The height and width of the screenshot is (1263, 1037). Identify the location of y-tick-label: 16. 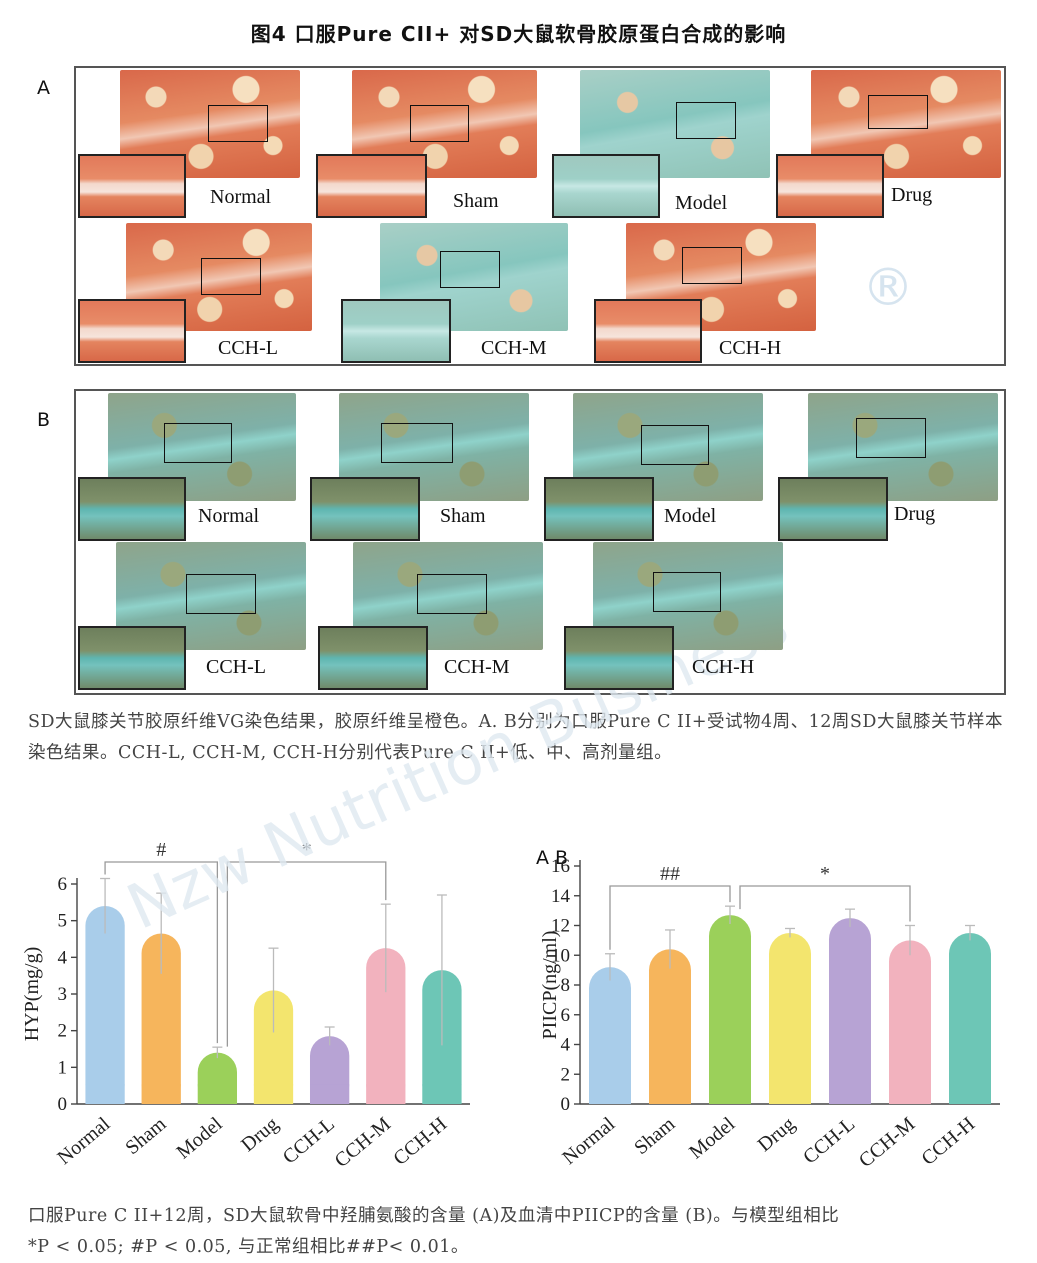
(560, 866).